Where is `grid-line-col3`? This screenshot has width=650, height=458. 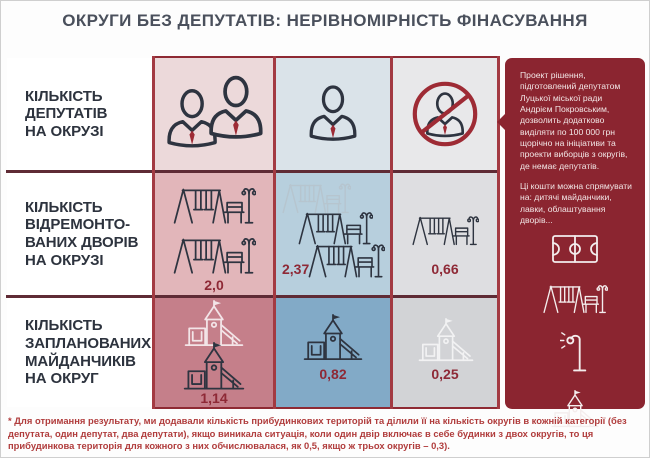 grid-line-col3 is located at coordinates (498, 232).